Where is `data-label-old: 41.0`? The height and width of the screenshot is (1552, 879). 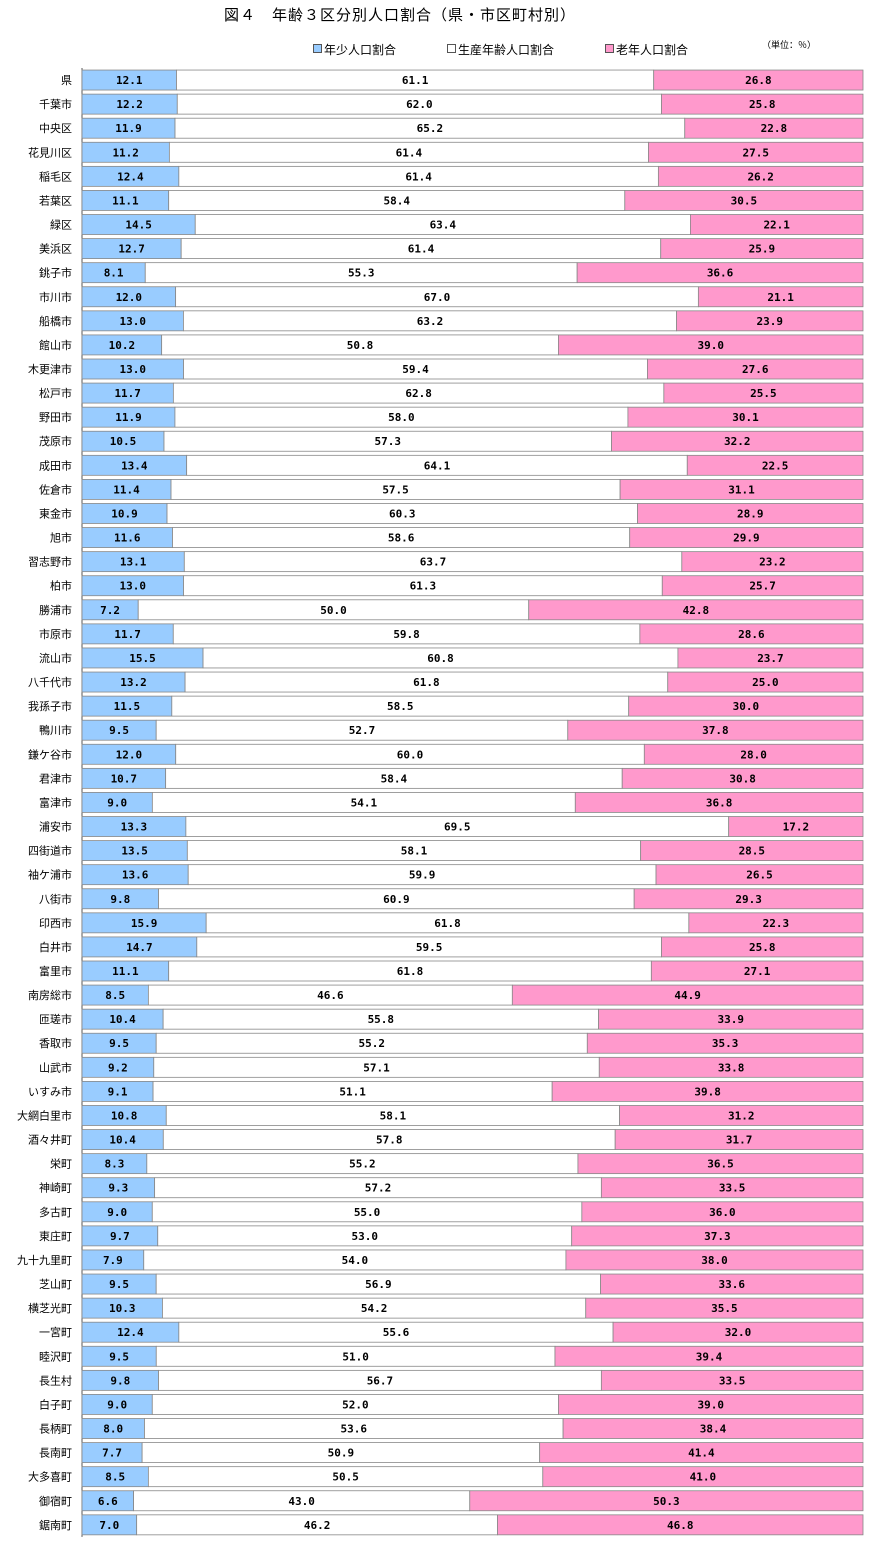
data-label-old: 41.0 is located at coordinates (703, 1477).